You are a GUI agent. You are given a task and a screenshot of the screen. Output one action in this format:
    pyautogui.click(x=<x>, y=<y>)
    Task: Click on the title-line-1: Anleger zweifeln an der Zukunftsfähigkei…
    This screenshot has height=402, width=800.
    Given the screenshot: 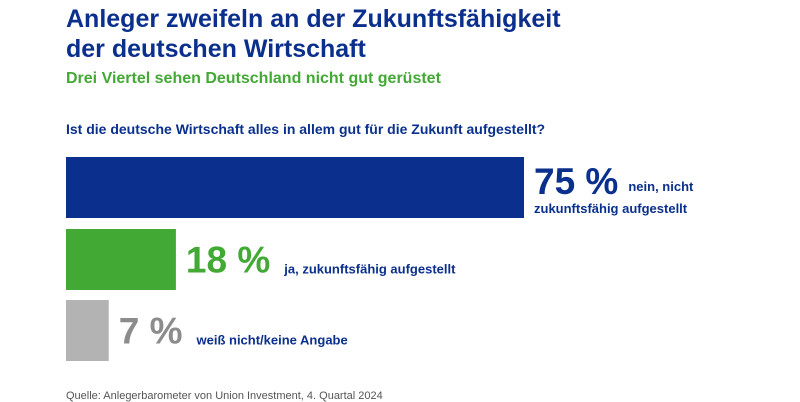 What is the action you would take?
    pyautogui.click(x=313, y=19)
    